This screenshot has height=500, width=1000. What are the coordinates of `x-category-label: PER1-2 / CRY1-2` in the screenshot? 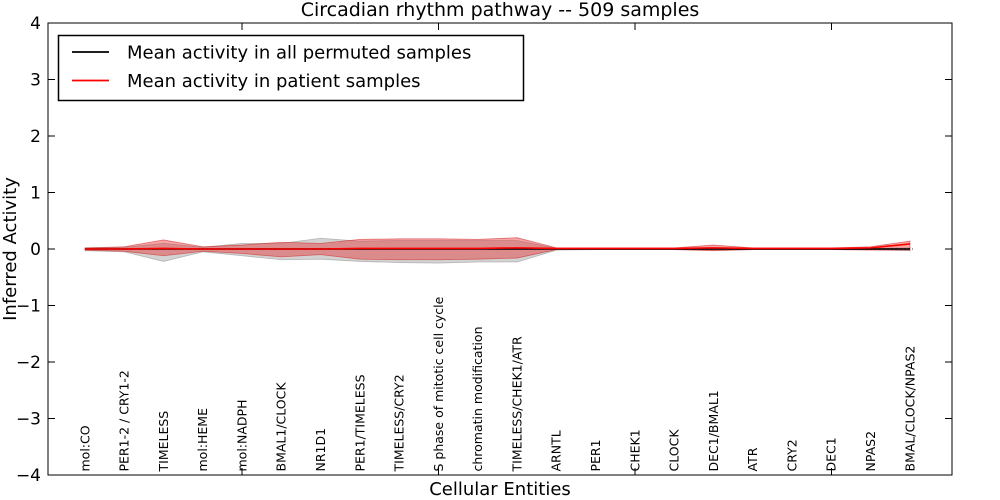 It's located at (124, 420).